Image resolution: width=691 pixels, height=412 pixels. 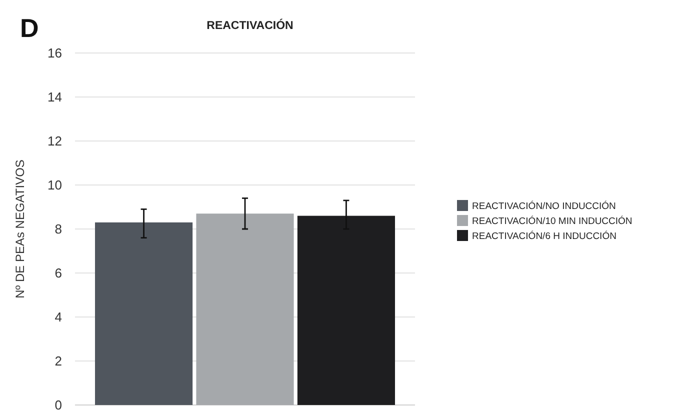 I want to click on legend-label: REACTIVACIÓN/6 H INDUCCIÓN, so click(x=544, y=236).